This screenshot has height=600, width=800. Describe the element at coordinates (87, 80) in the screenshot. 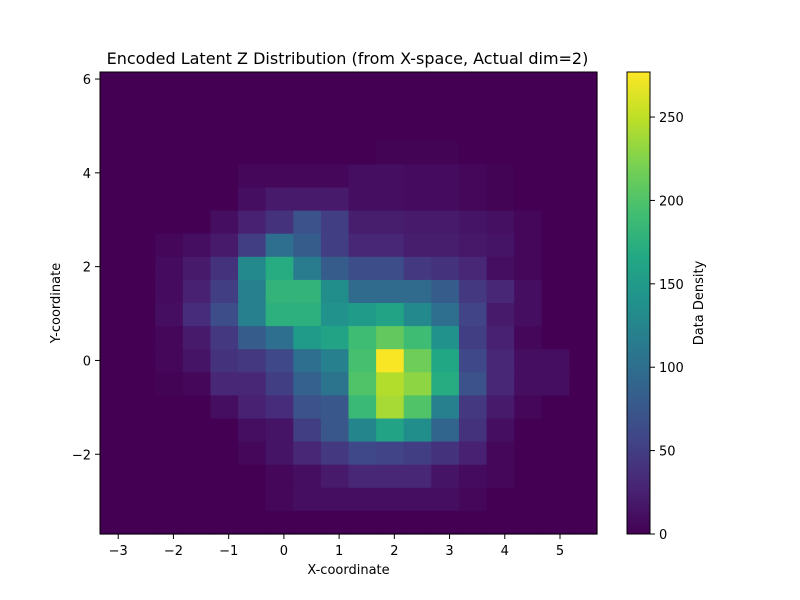

I see `y-tick-label: 6` at that location.